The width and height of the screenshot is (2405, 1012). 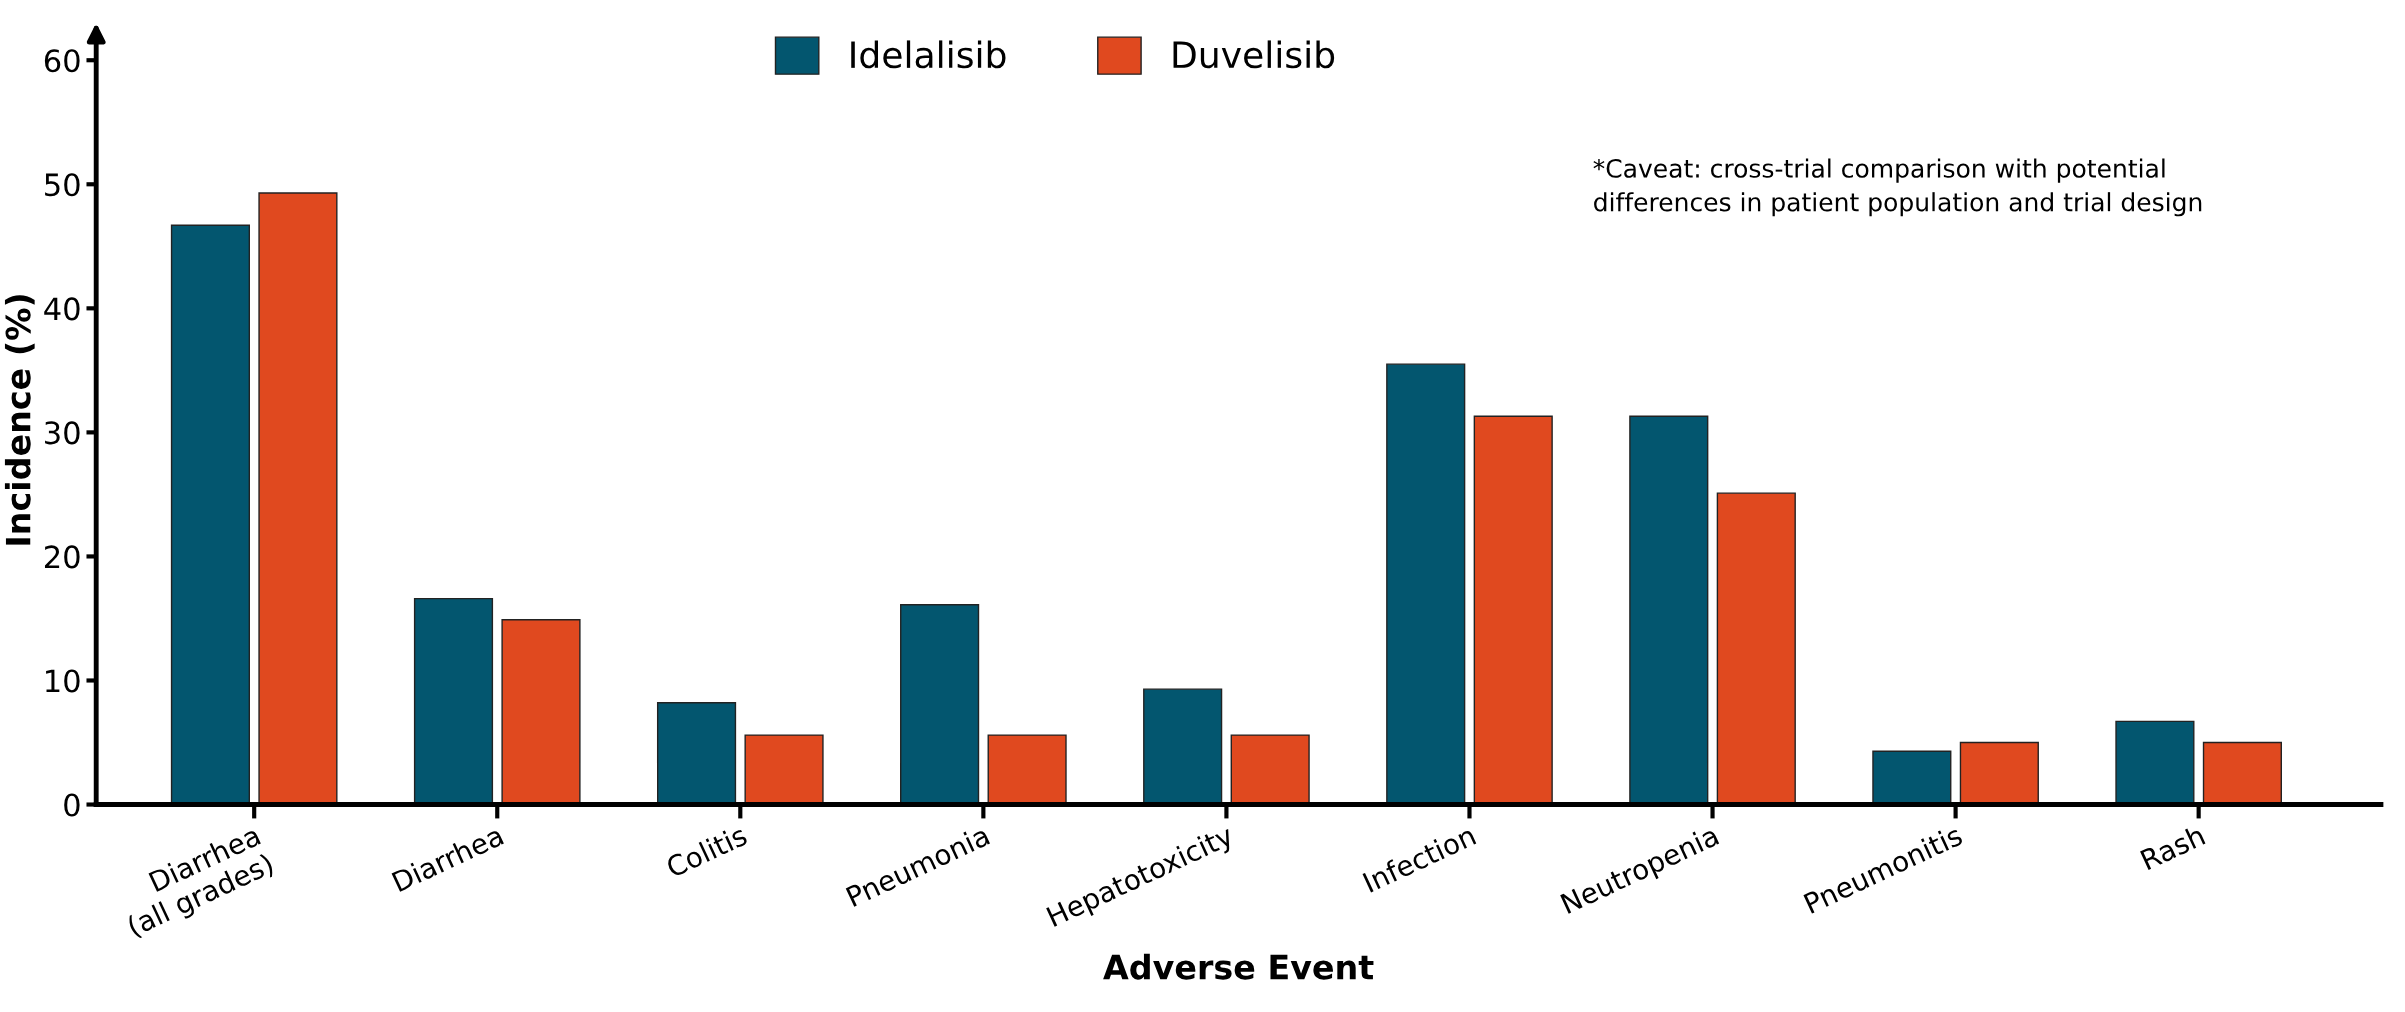 What do you see at coordinates (62, 309) in the screenshot?
I see `y-tick-label: 40` at bounding box center [62, 309].